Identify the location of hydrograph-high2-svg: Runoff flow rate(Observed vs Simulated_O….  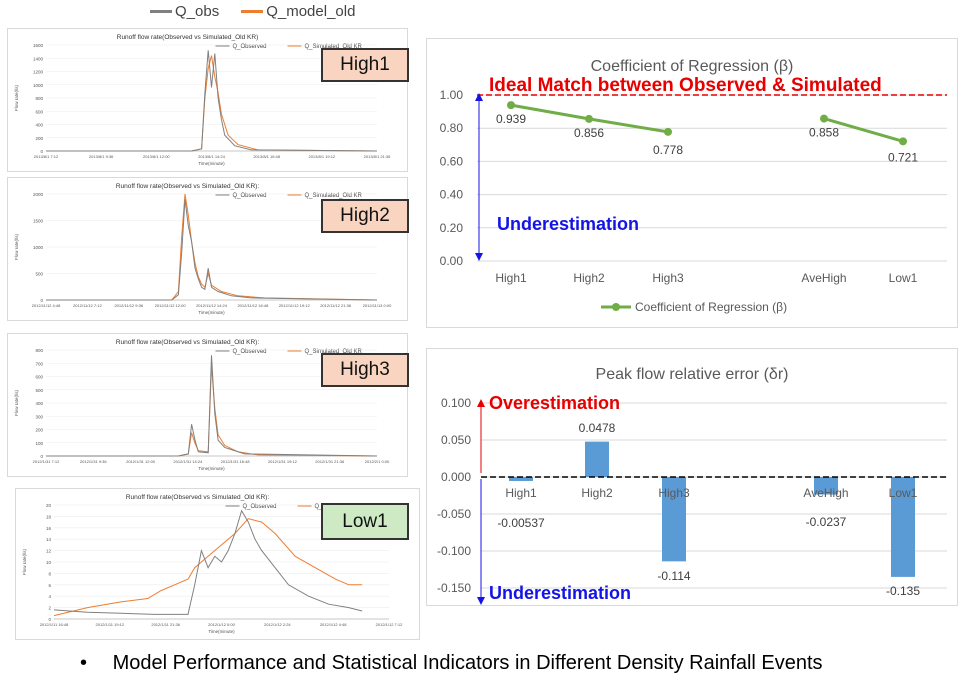
(203, 249).